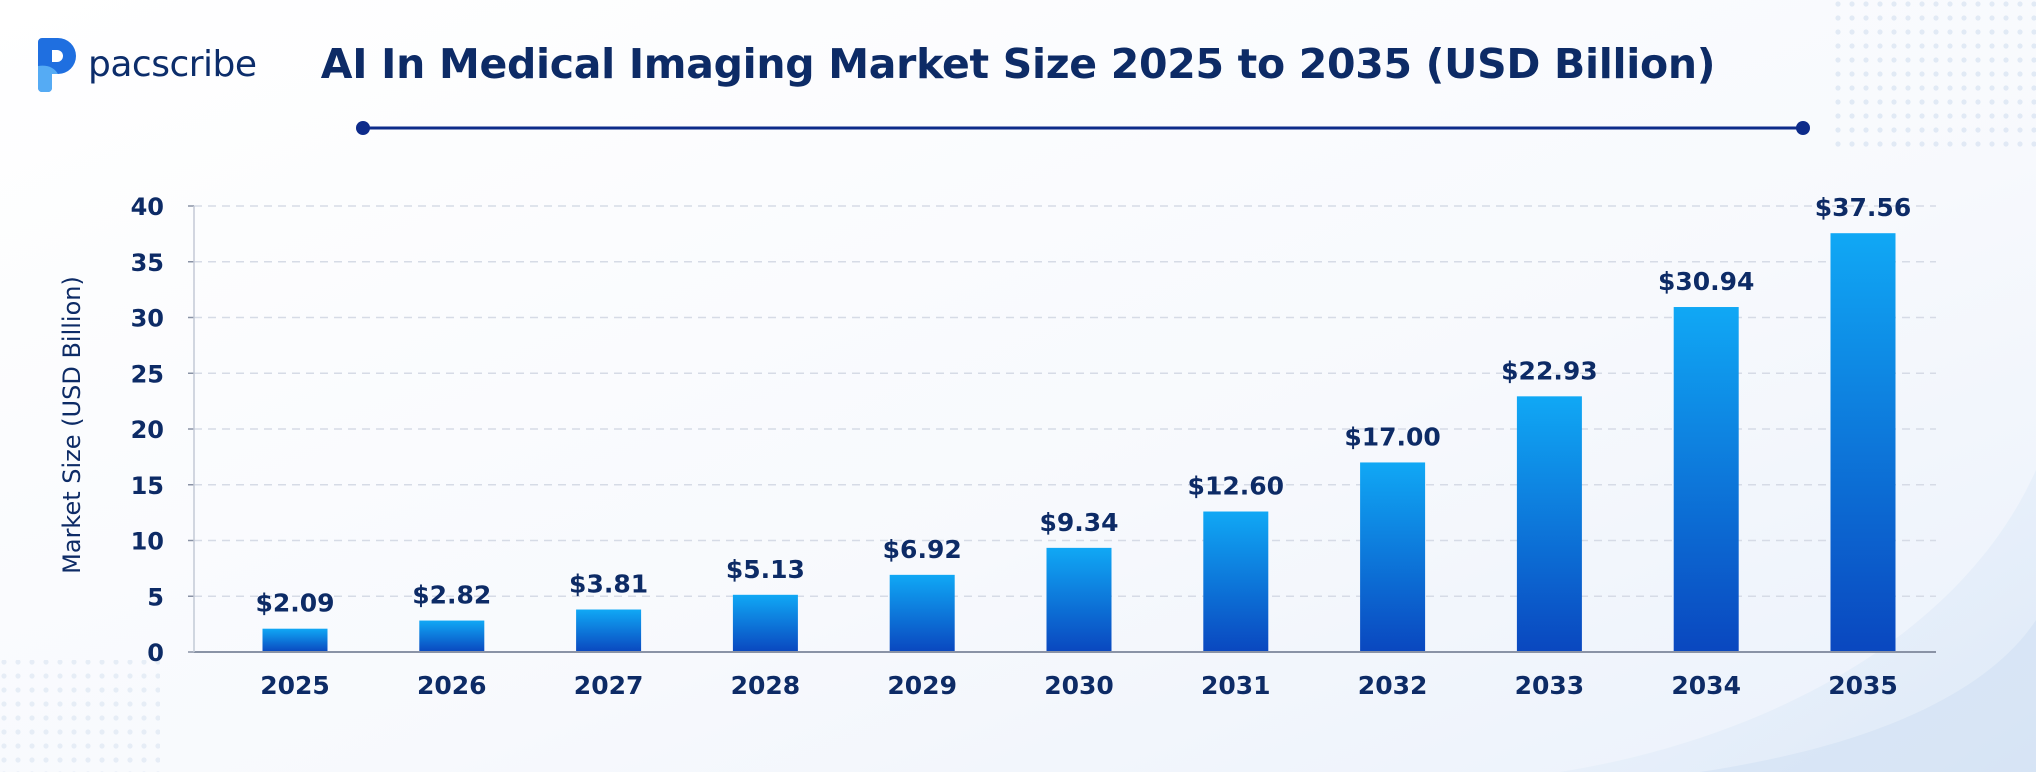 This screenshot has width=2036, height=772. What do you see at coordinates (295, 685) in the screenshot?
I see `x-tick-label-2025: 2025` at bounding box center [295, 685].